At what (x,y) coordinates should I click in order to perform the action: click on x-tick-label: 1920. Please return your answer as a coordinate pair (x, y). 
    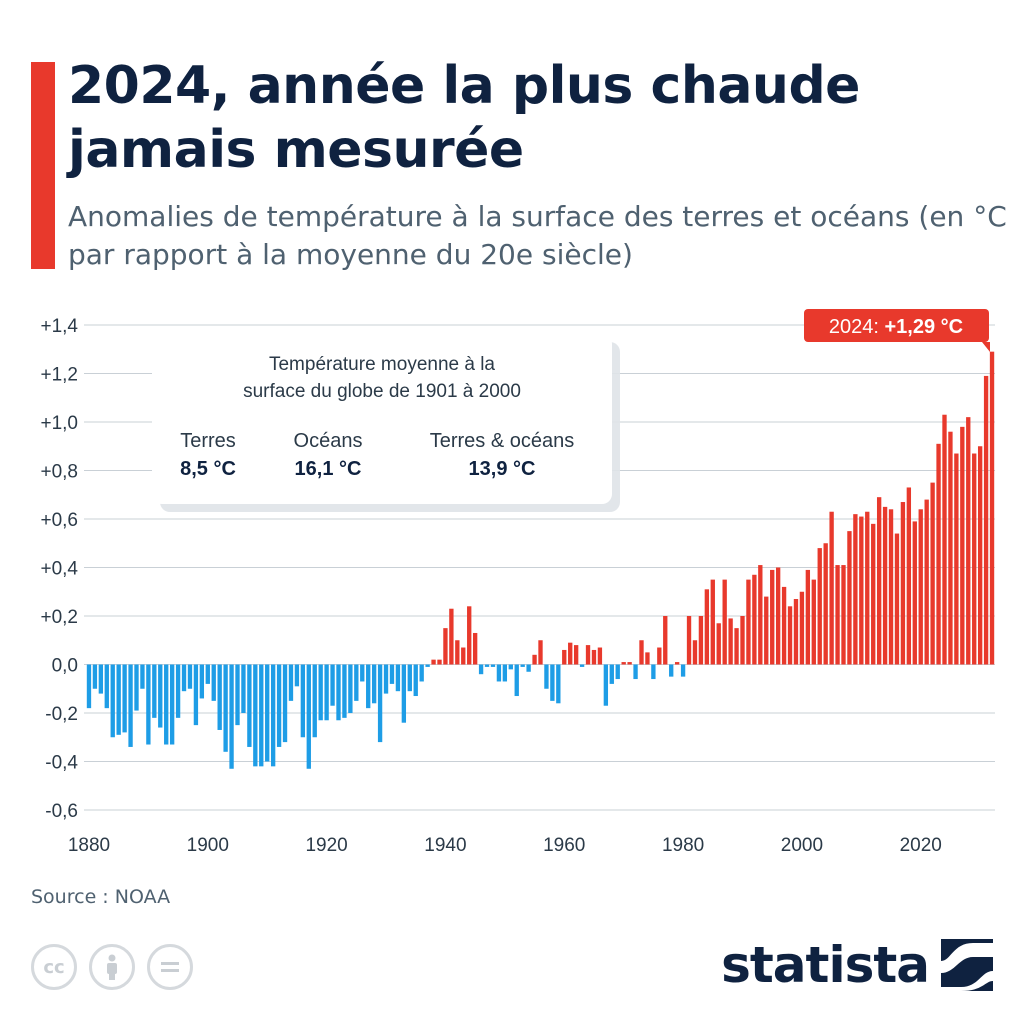
    Looking at the image, I should click on (326, 845).